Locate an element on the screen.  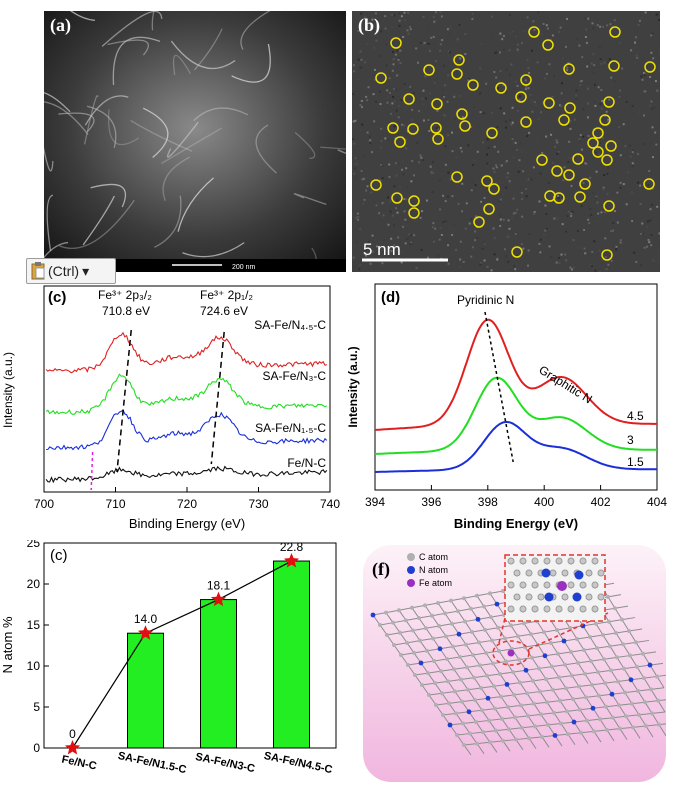
annotation-fe-2p1: Fe³⁺ 2p₁/₂ is located at coordinates (226, 295).